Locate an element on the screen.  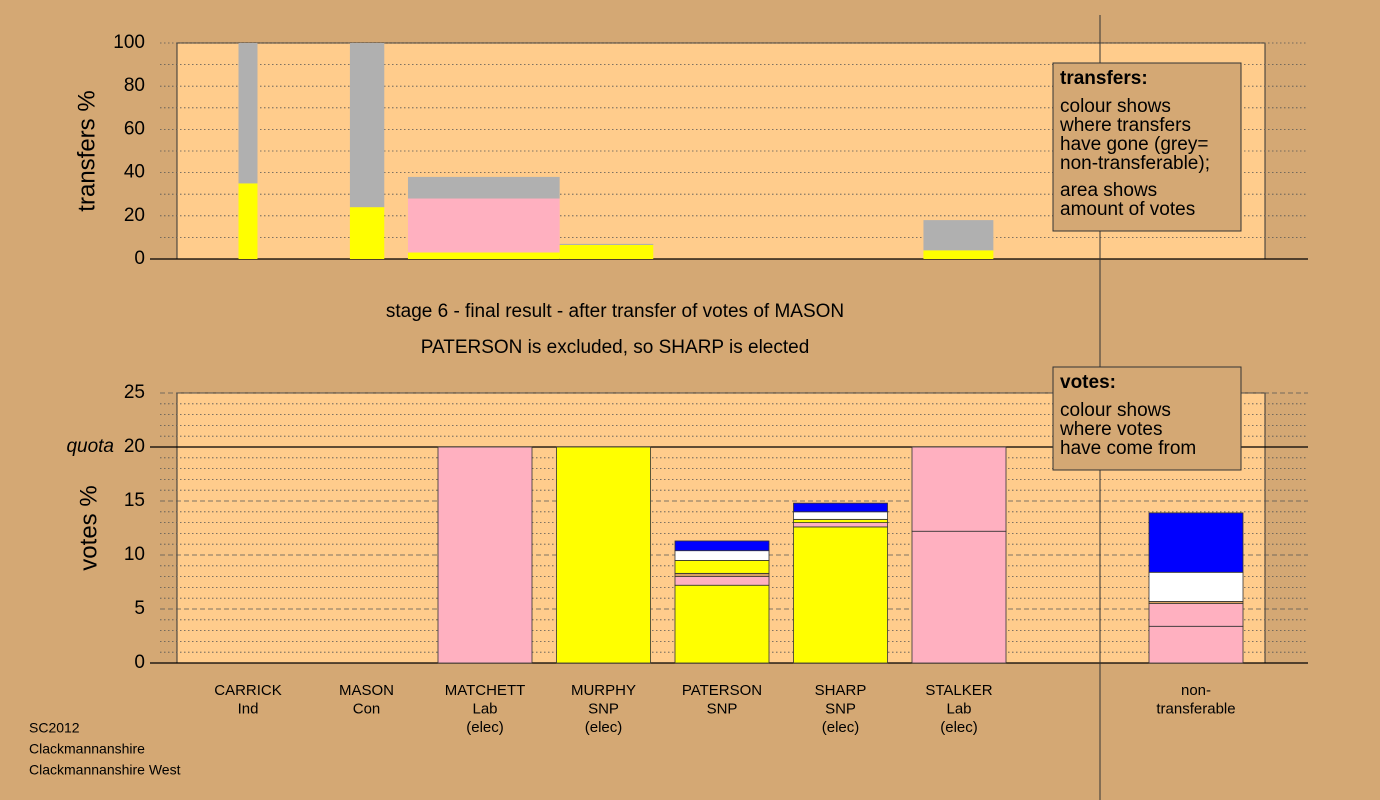
legend-heading: transfers: is located at coordinates (1104, 78).